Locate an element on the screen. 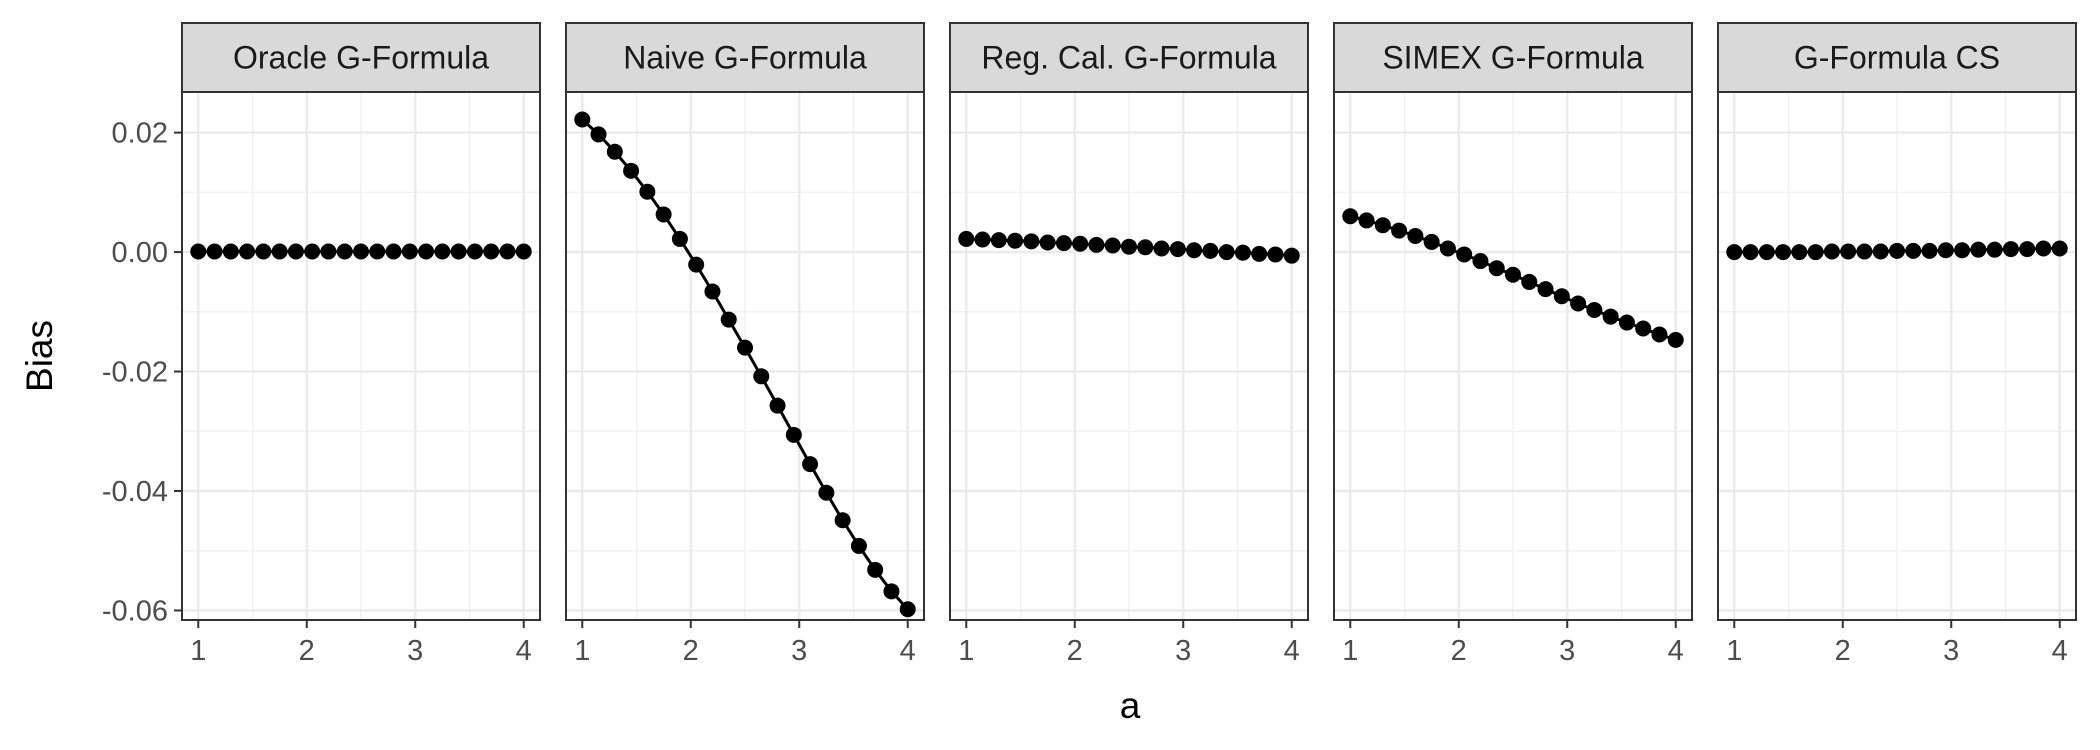  x-tick-label: 4 is located at coordinates (1676, 651).